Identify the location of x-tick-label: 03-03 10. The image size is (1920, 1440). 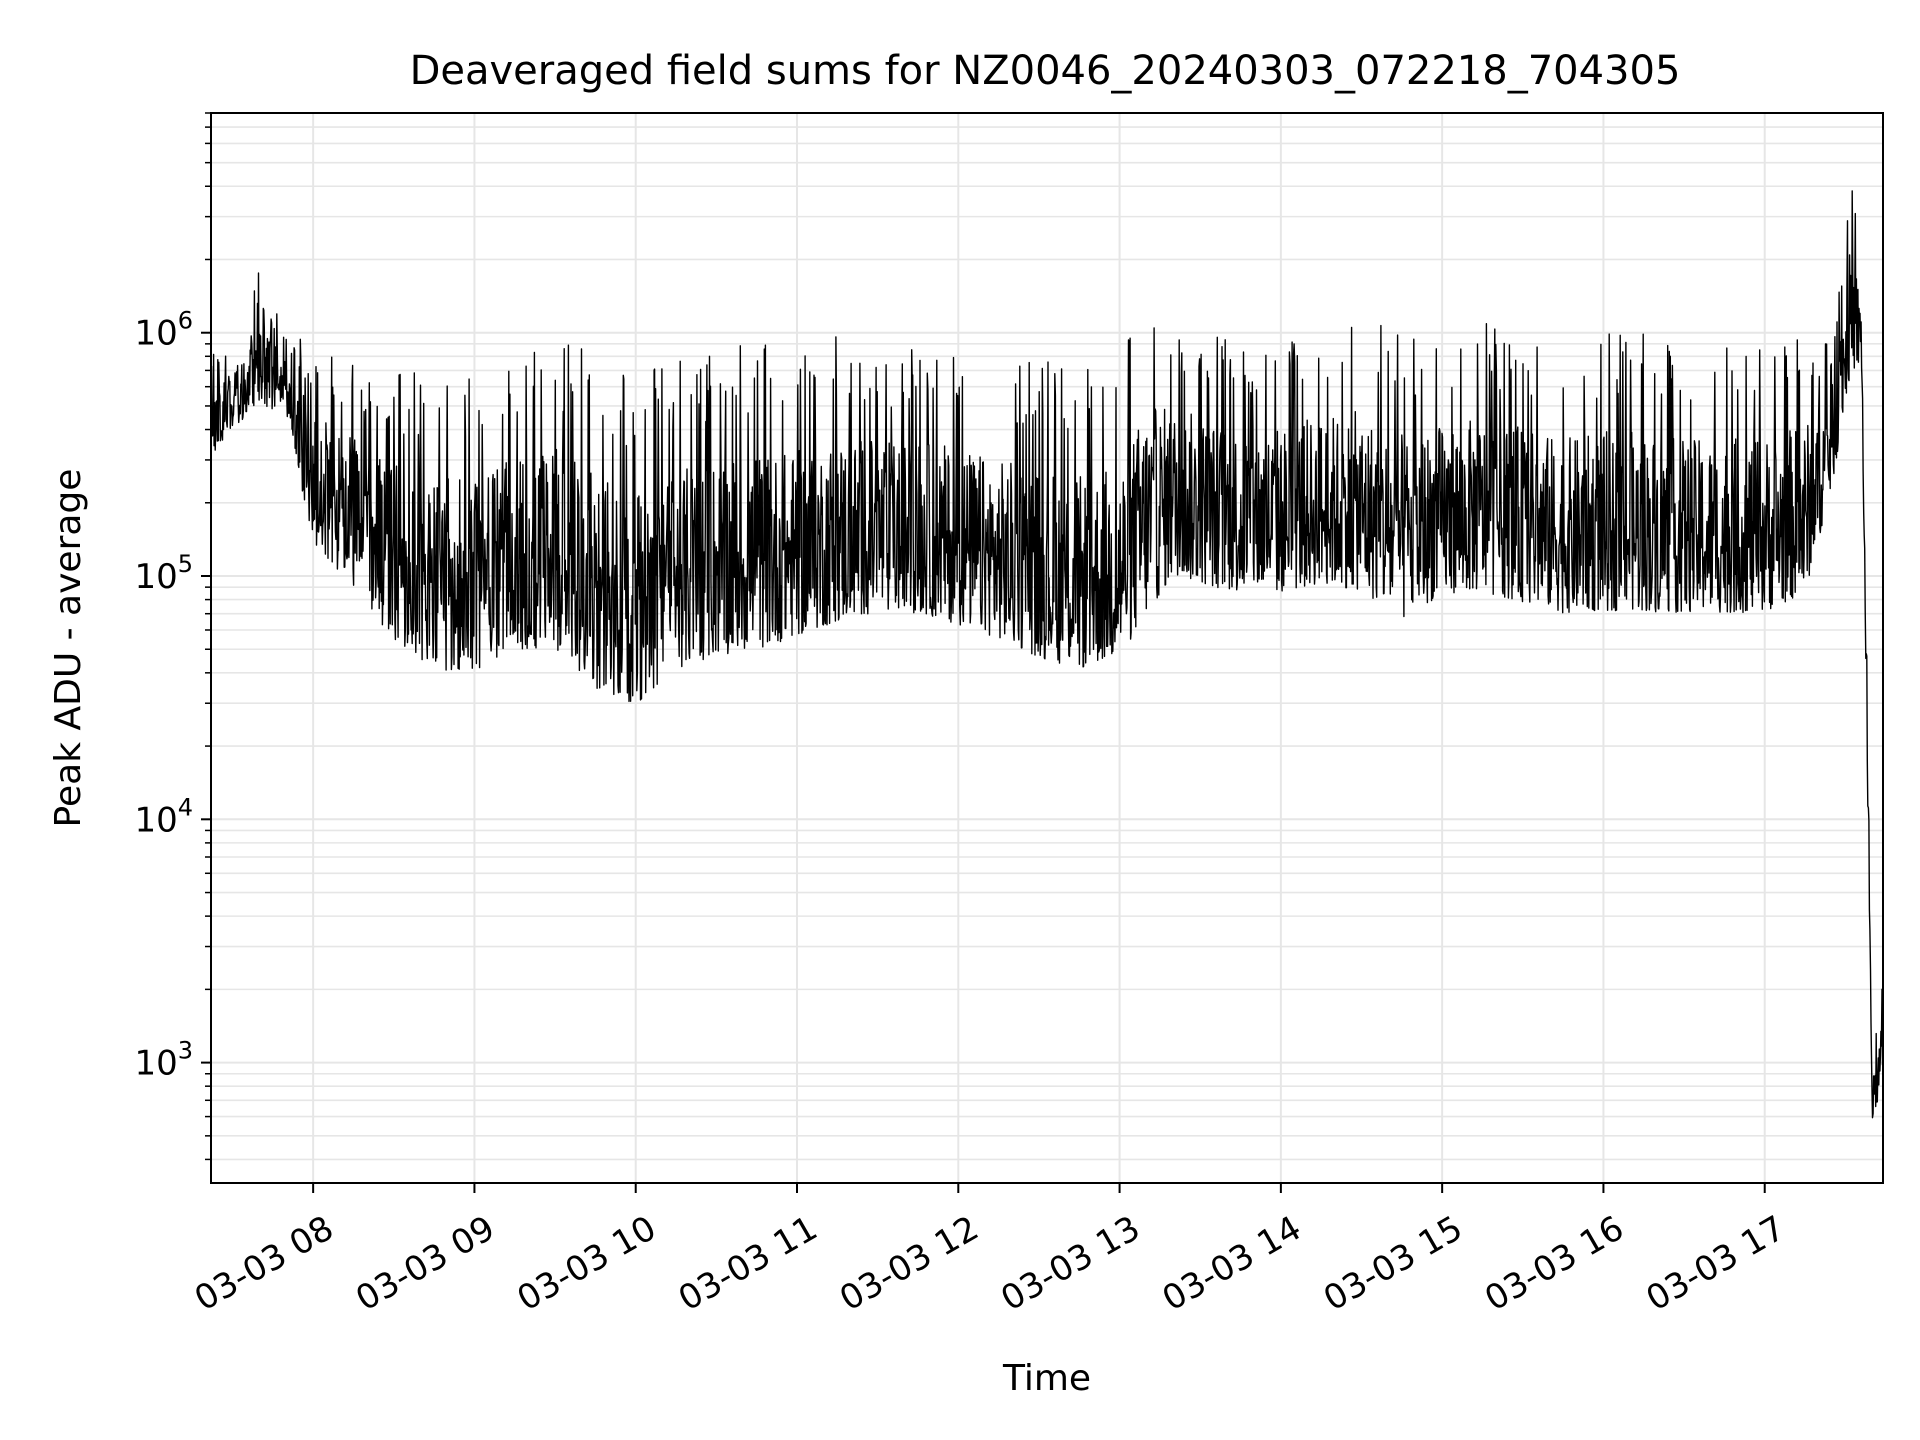
(587, 1263).